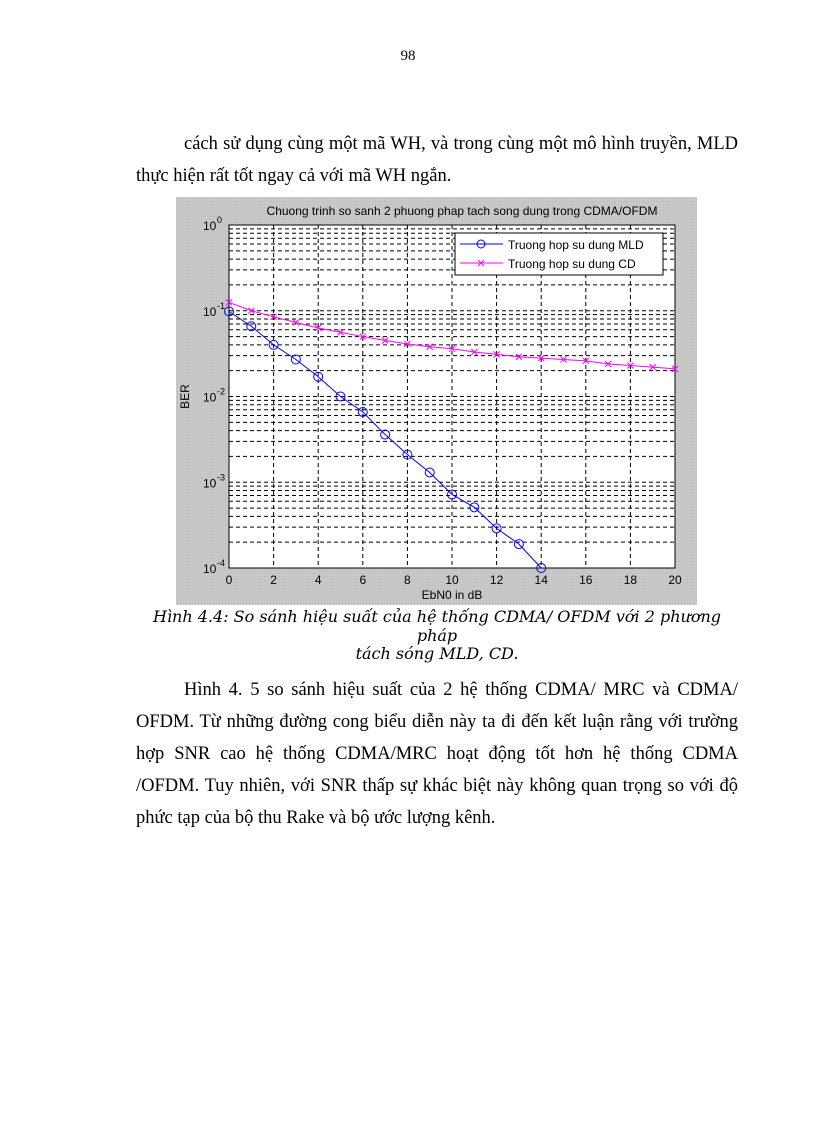  Describe the element at coordinates (221, 477) in the screenshot. I see `svg-text: -3` at that location.